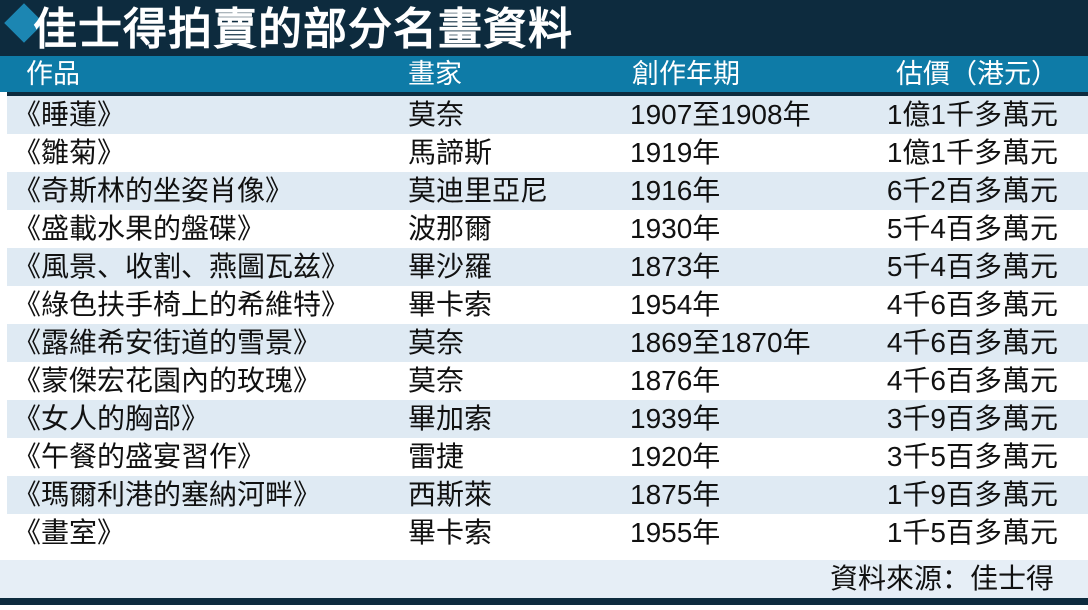 This screenshot has width=1088, height=610. Describe the element at coordinates (720, 114) in the screenshot. I see `year-cell: 1907至1908年` at that location.